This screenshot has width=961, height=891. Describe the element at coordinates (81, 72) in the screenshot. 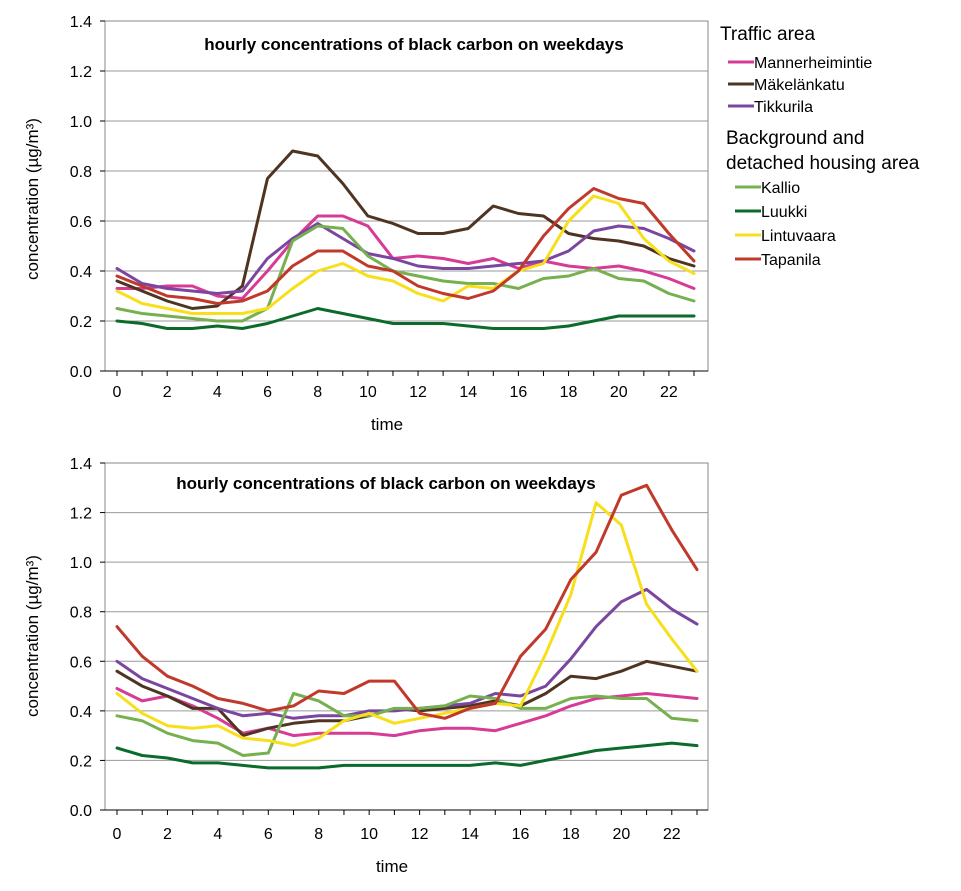

I see `chart-top-ytick-label: 1.2` at that location.